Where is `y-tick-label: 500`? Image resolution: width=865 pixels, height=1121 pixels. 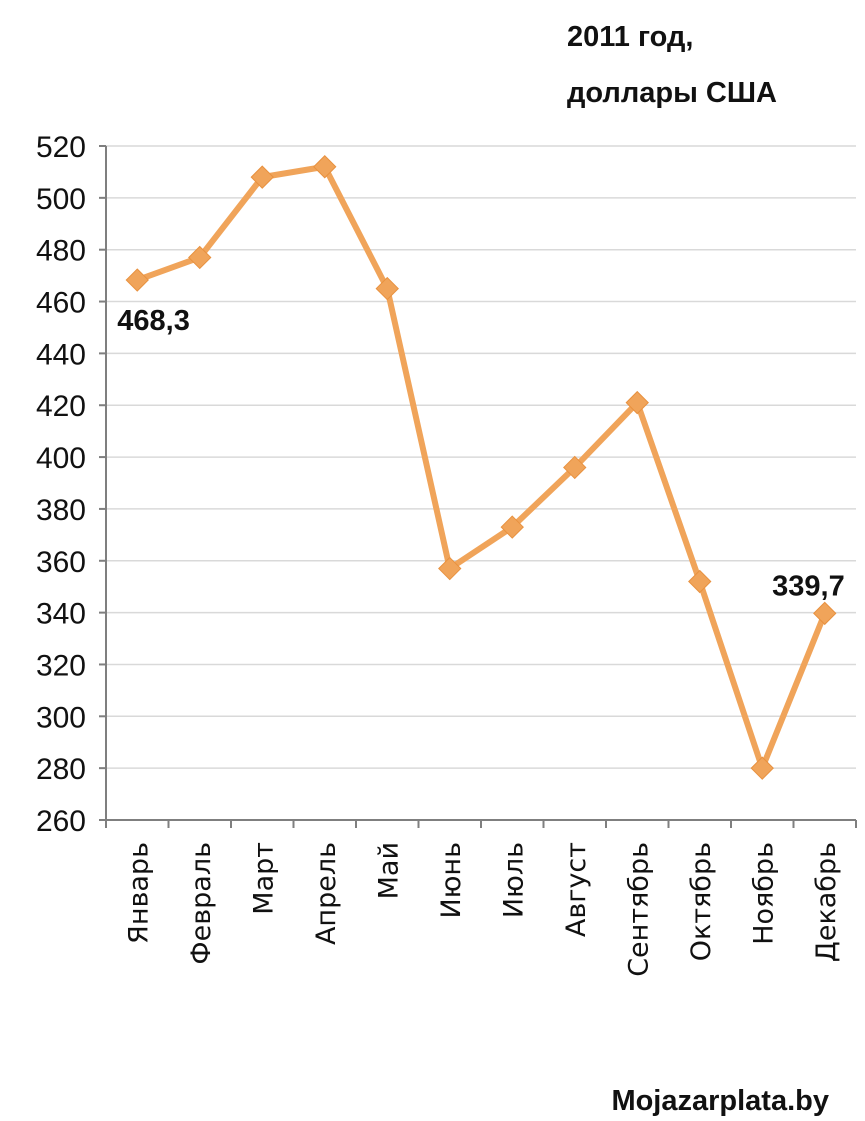
y-tick-label: 500 is located at coordinates (61, 199).